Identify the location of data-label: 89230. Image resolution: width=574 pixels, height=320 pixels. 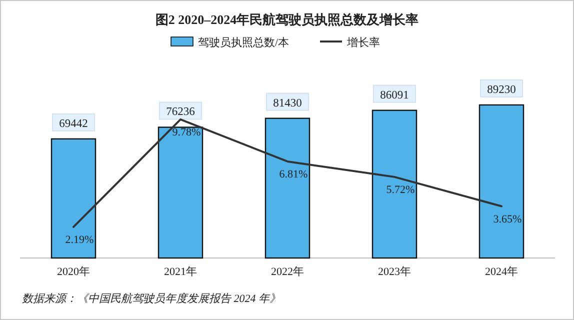
(501, 90).